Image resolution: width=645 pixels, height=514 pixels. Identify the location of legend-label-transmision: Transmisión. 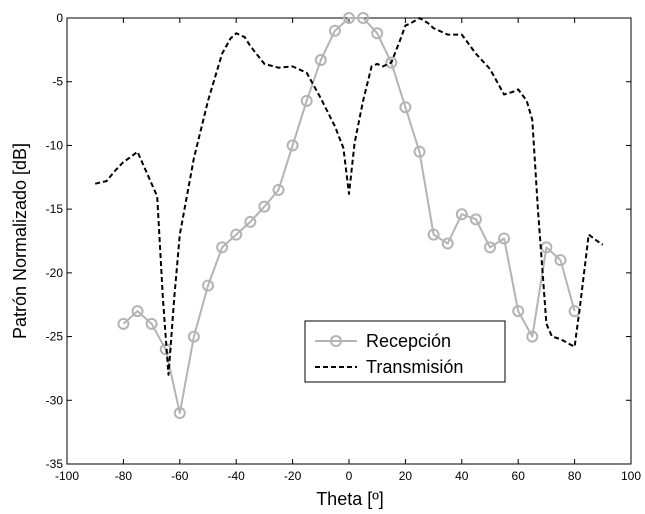
(414, 367).